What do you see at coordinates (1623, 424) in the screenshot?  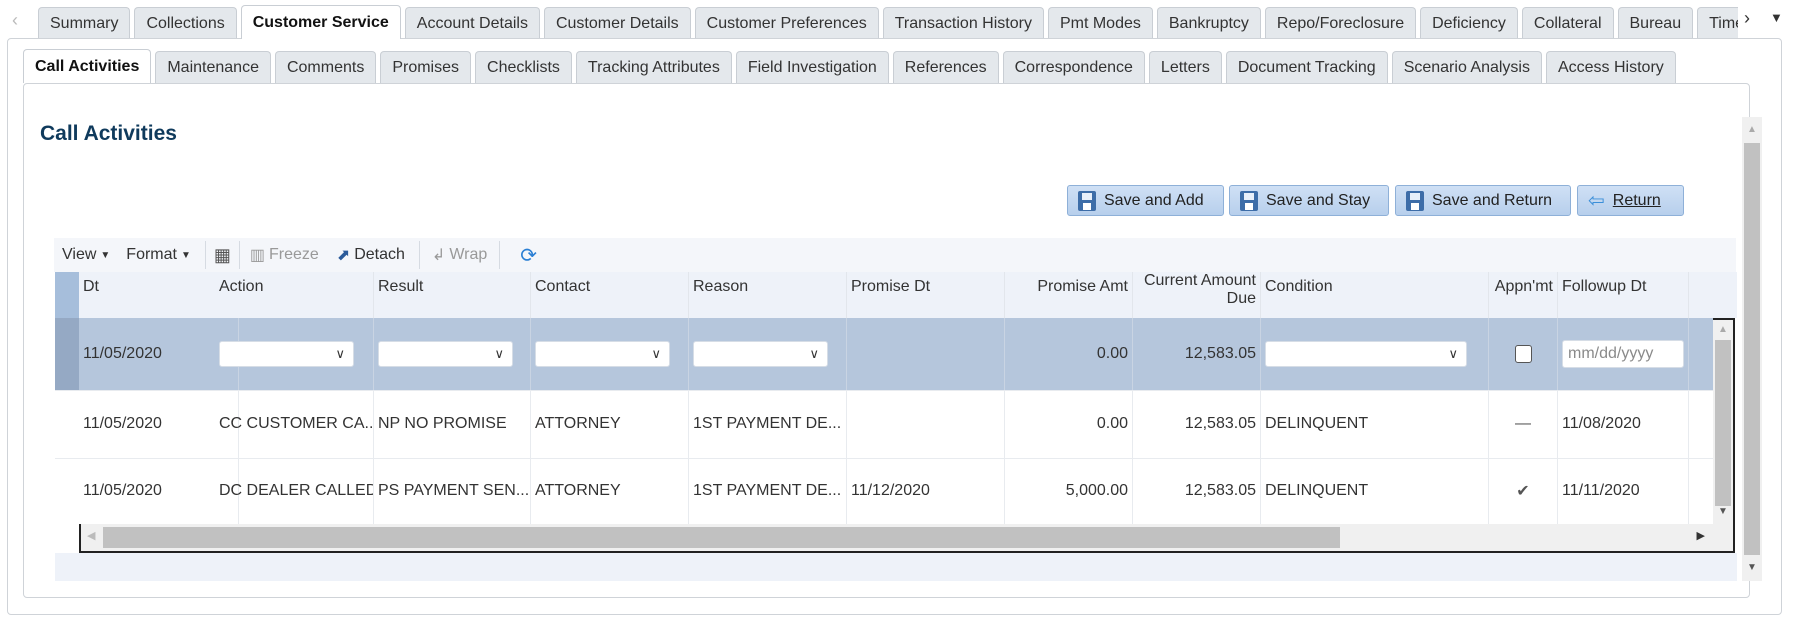 I see `table-cell: 11/08/2020` at bounding box center [1623, 424].